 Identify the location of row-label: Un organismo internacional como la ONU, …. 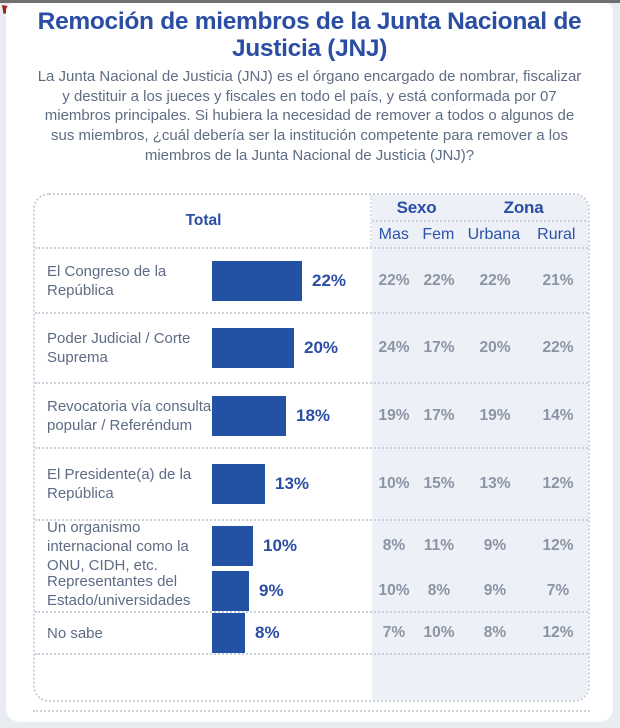
(118, 546).